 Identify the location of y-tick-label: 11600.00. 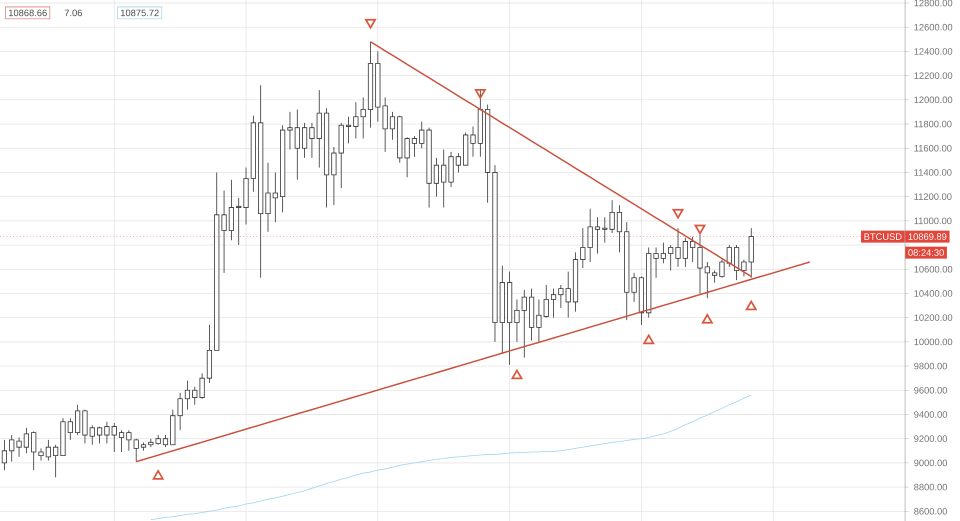
(933, 148).